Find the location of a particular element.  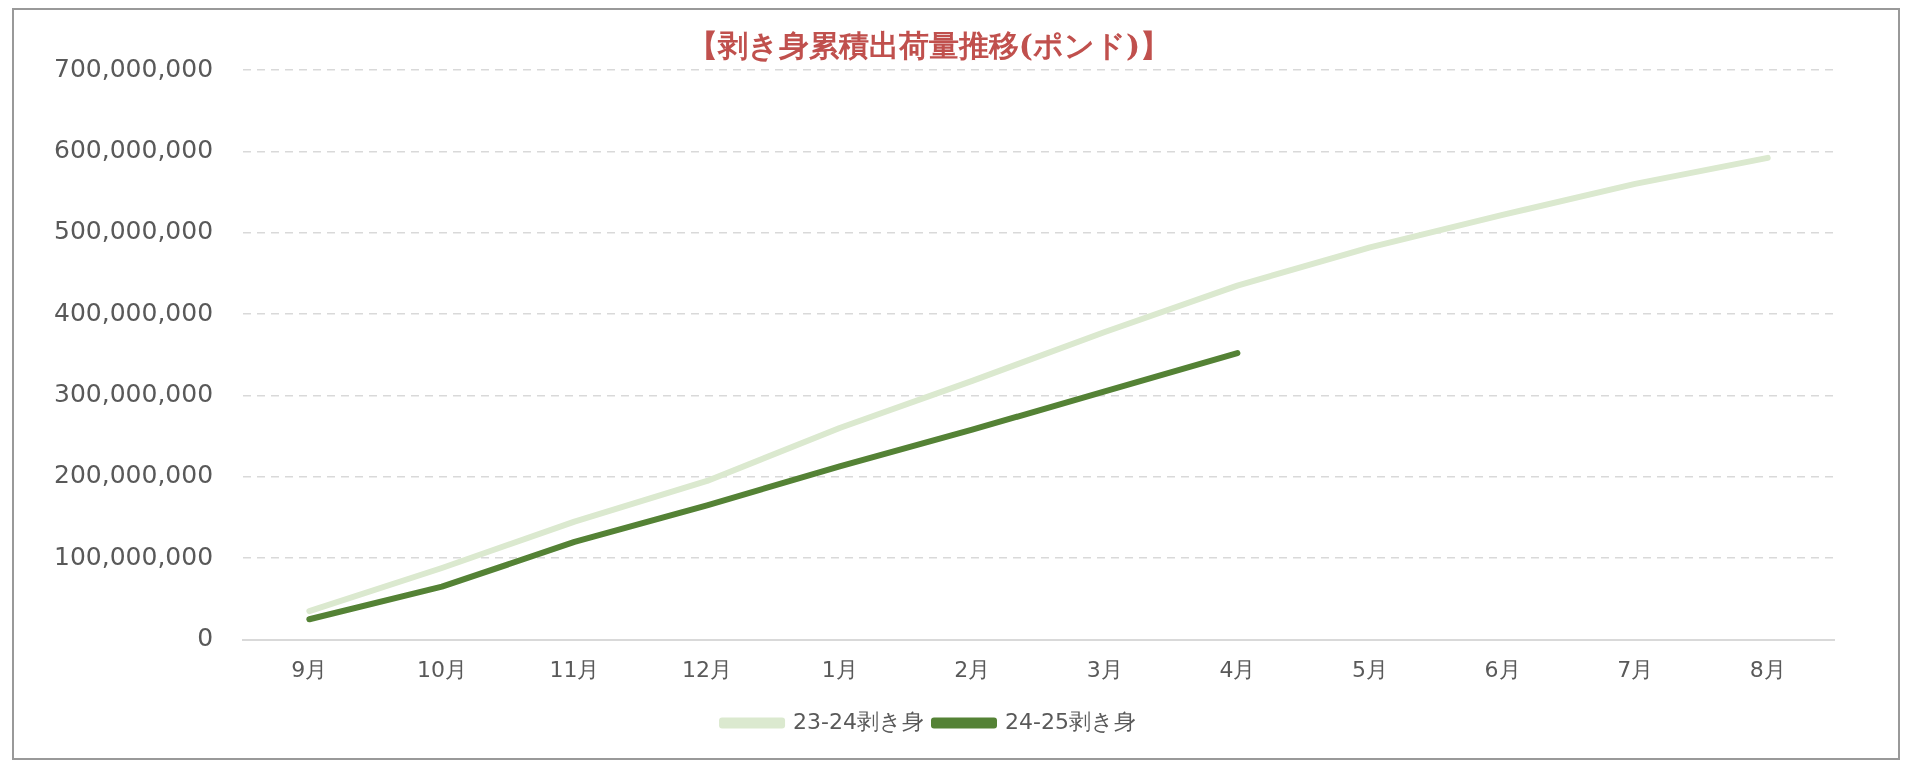

x-tick-label: 12月 is located at coordinates (707, 669).